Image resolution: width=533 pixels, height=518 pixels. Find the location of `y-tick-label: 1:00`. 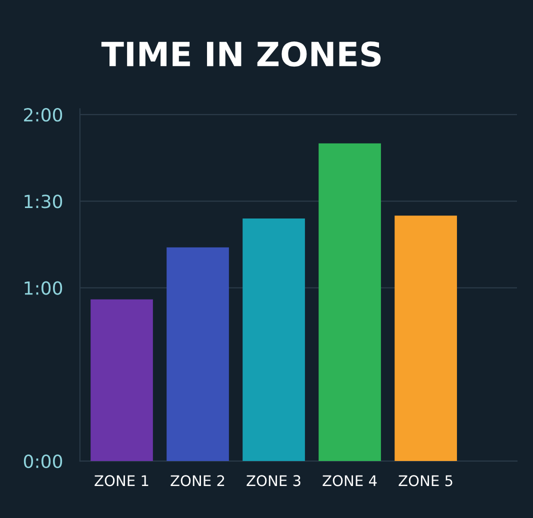

y-tick-label: 1:00 is located at coordinates (43, 288).